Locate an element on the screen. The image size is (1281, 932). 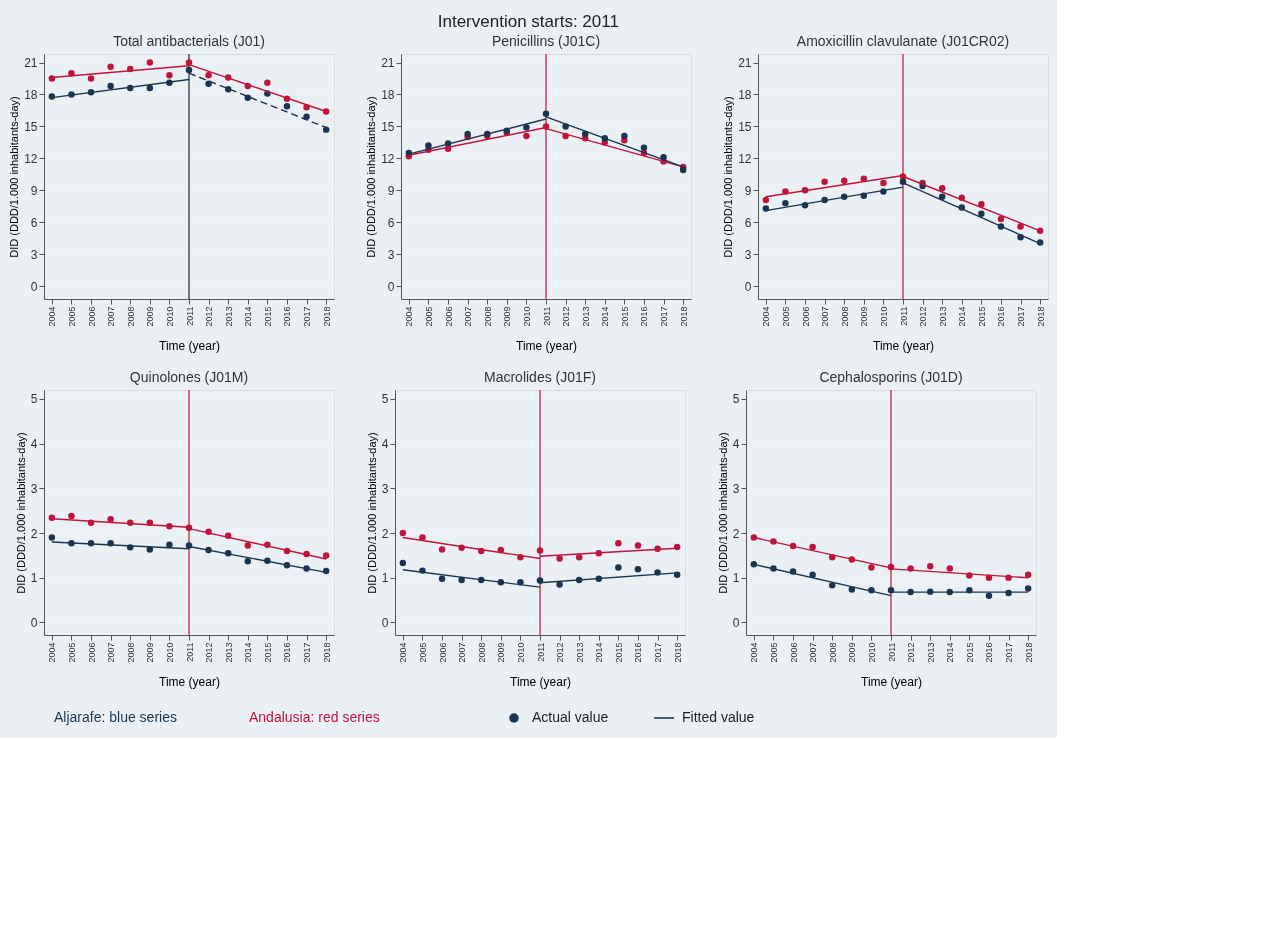
chart-title: Penicillins (J01C) is located at coordinates (546, 41).